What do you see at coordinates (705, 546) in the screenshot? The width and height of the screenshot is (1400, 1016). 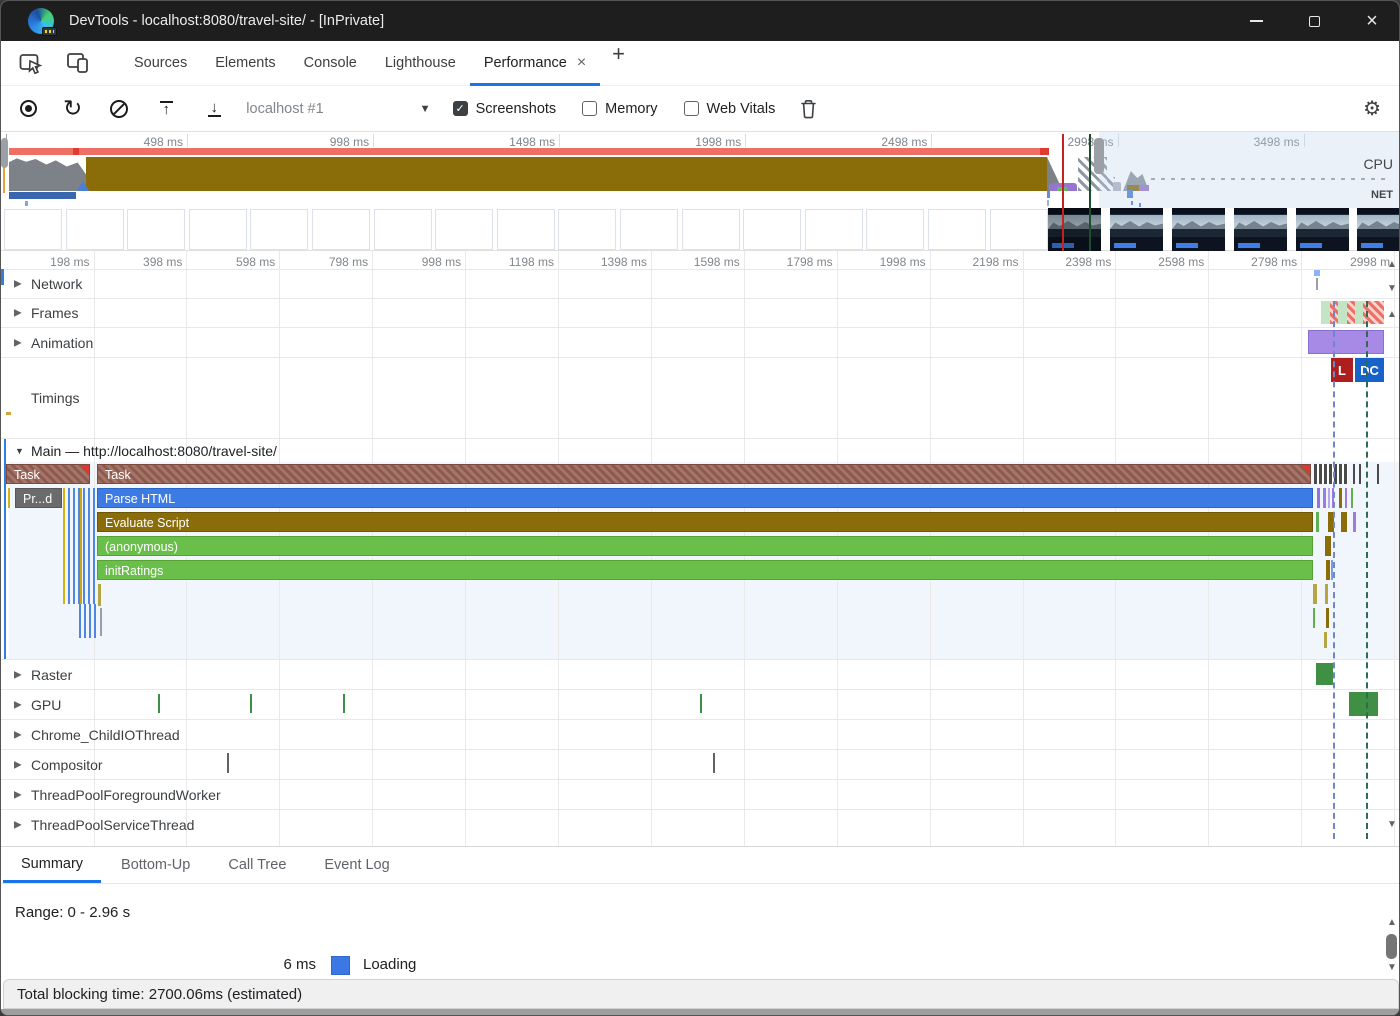 I see `flame-bar-anonymous-fn: (anonymous)` at bounding box center [705, 546].